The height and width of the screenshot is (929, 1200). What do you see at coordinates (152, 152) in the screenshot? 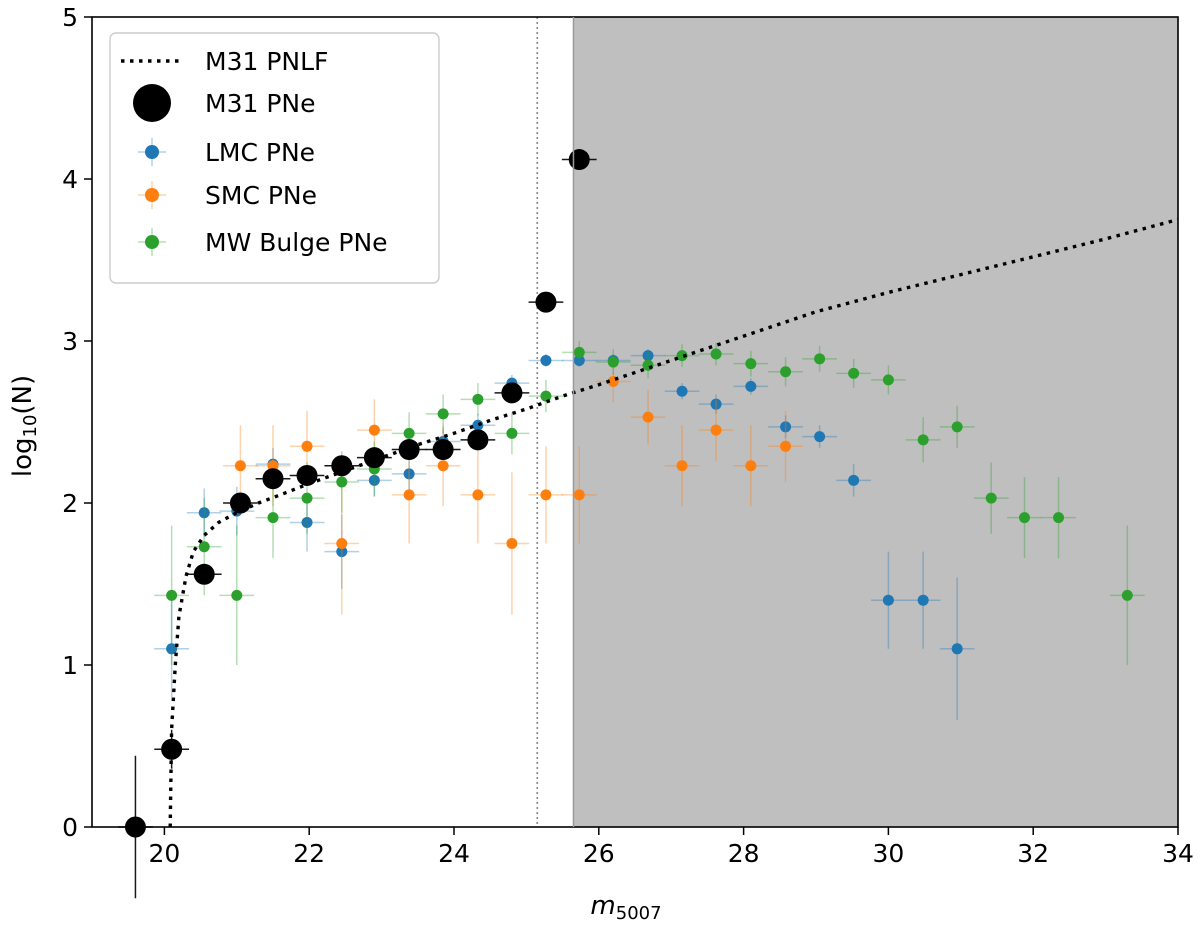
I see `legend-lmc-swatch` at bounding box center [152, 152].